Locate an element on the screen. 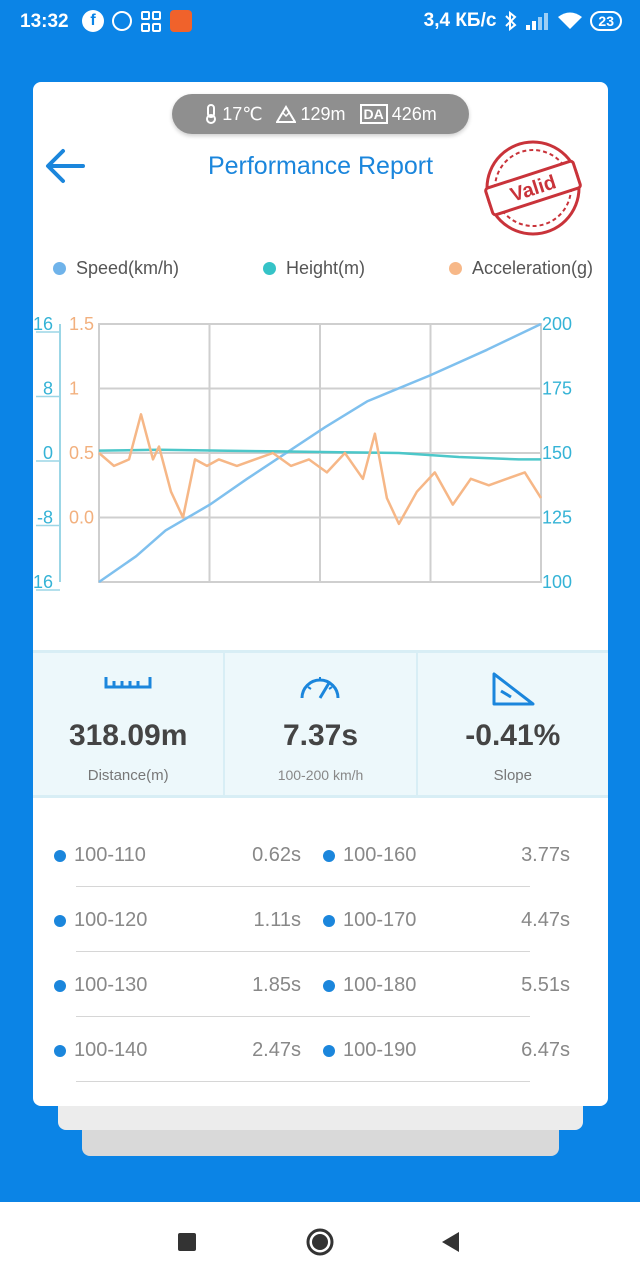 This screenshot has height=1280, width=640. split-time: 4.47s is located at coordinates (545, 920).